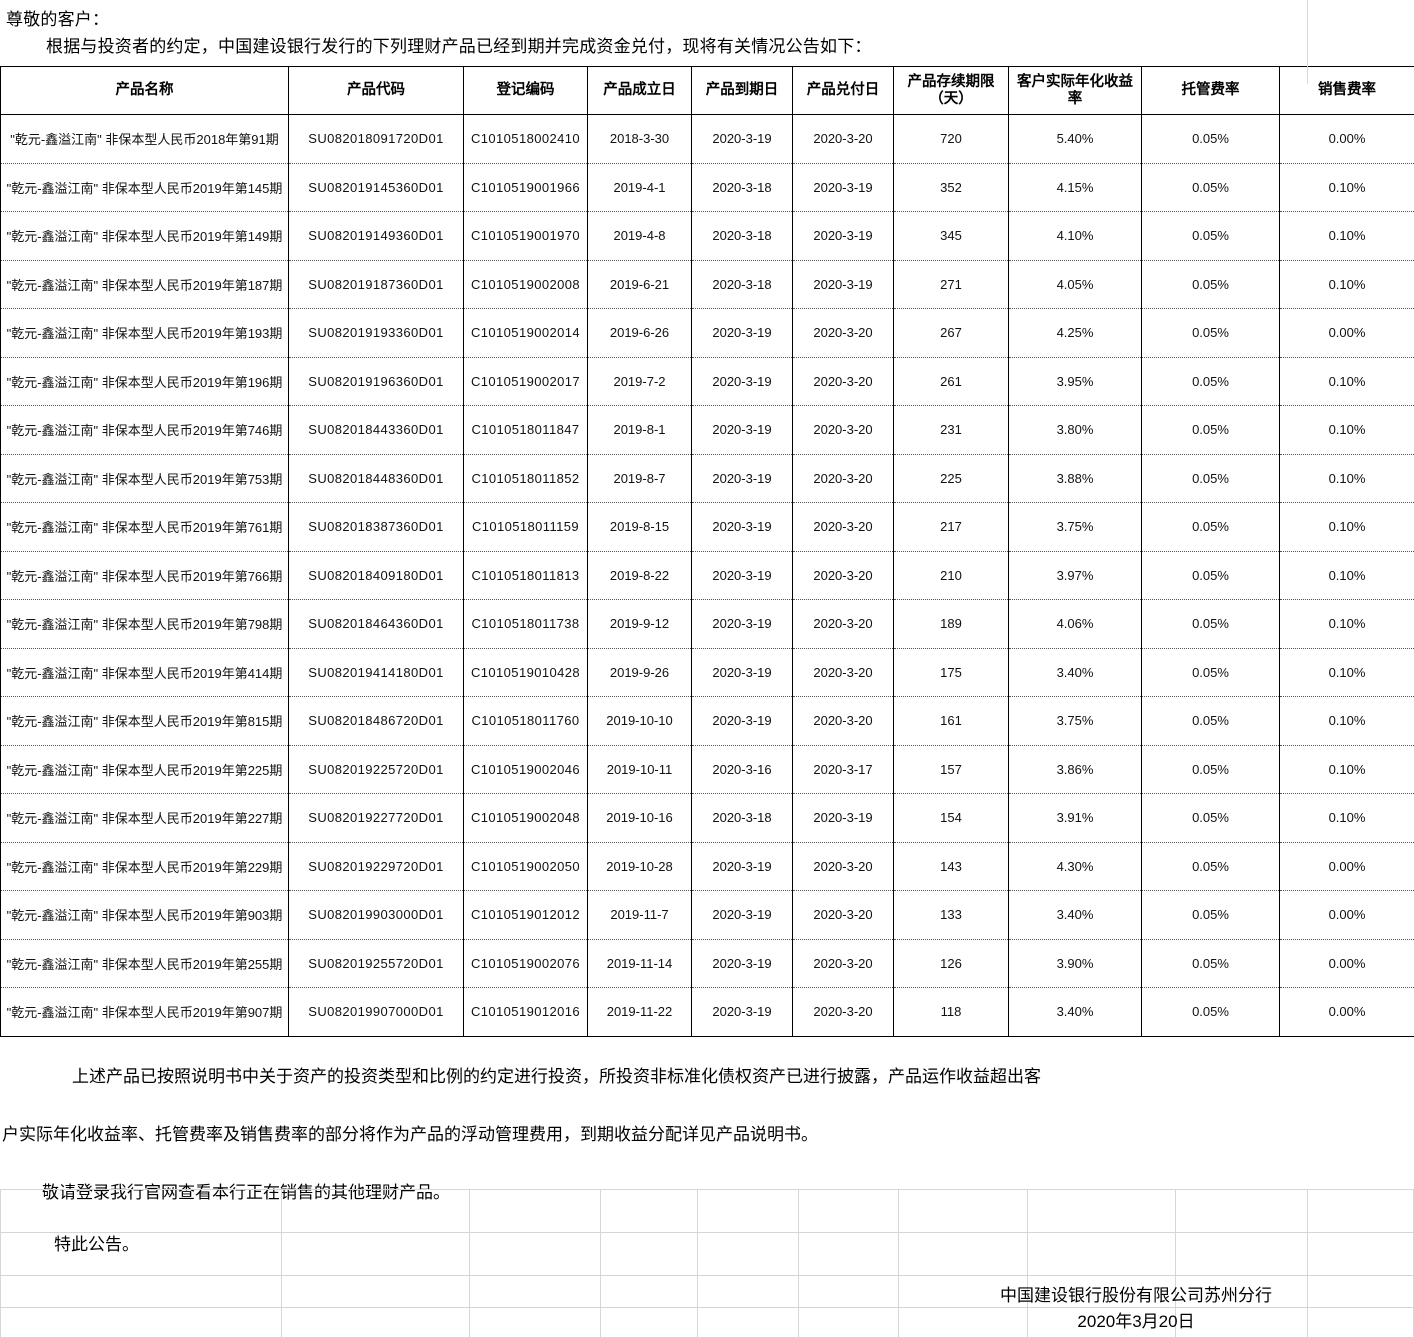  I want to click on footer-paragraph-4: 特此公告。, so click(96, 1244).